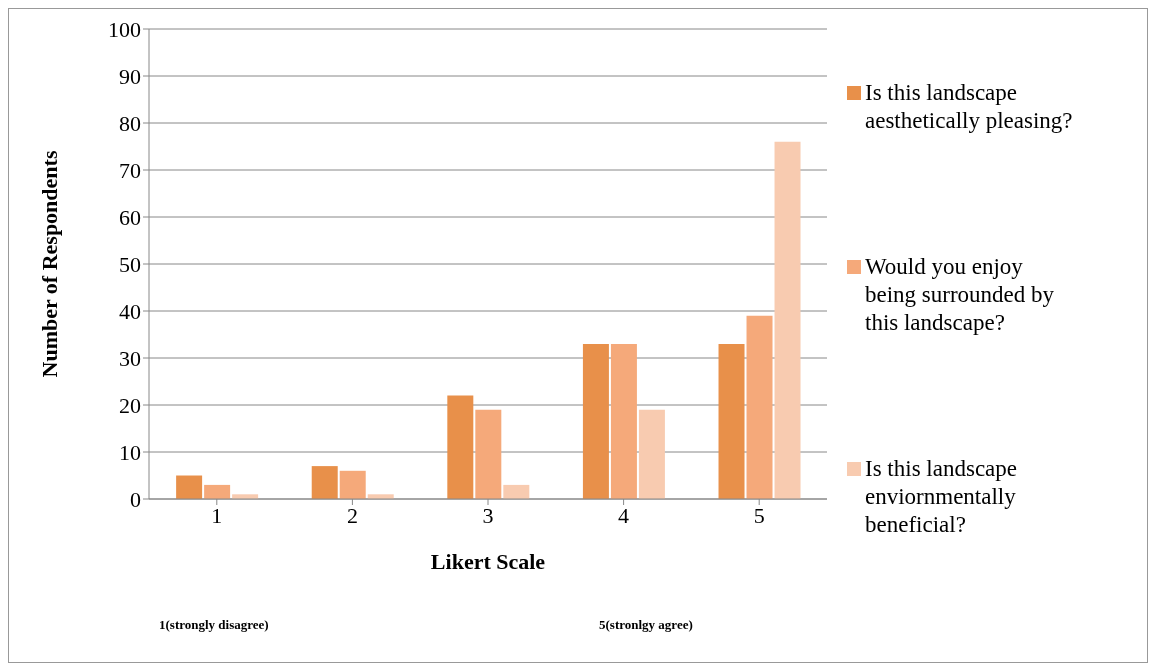 The width and height of the screenshot is (1156, 671). Describe the element at coordinates (759, 515) in the screenshot. I see `x-tick-label: 5` at that location.